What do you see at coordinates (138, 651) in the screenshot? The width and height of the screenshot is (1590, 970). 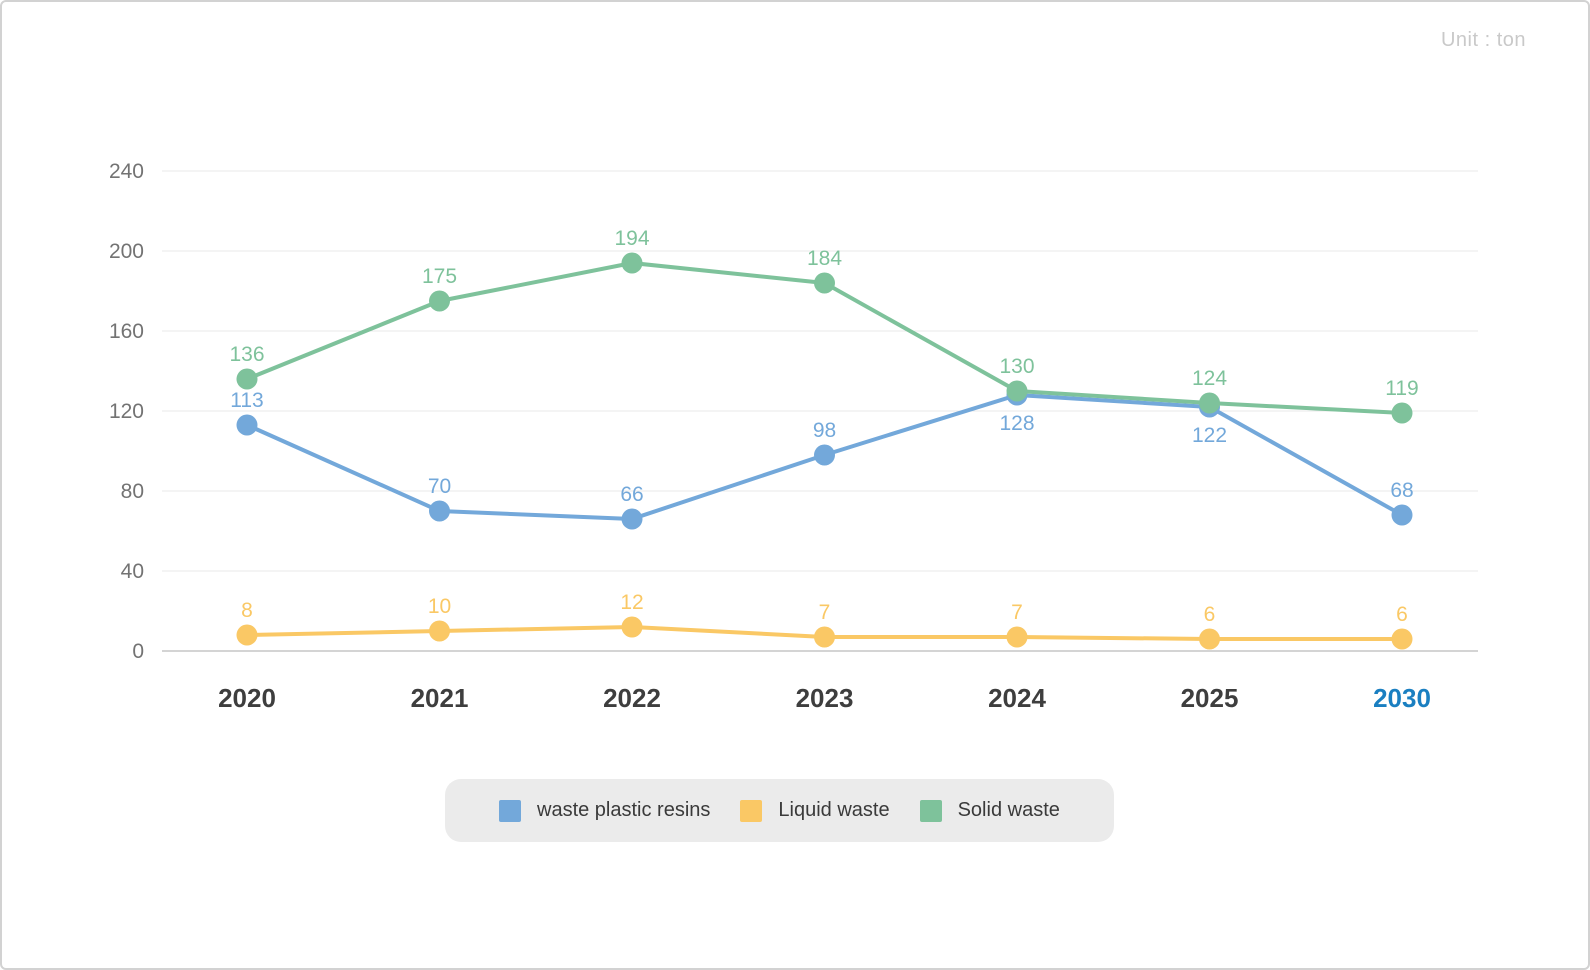 I see `y-tick-label: 0` at bounding box center [138, 651].